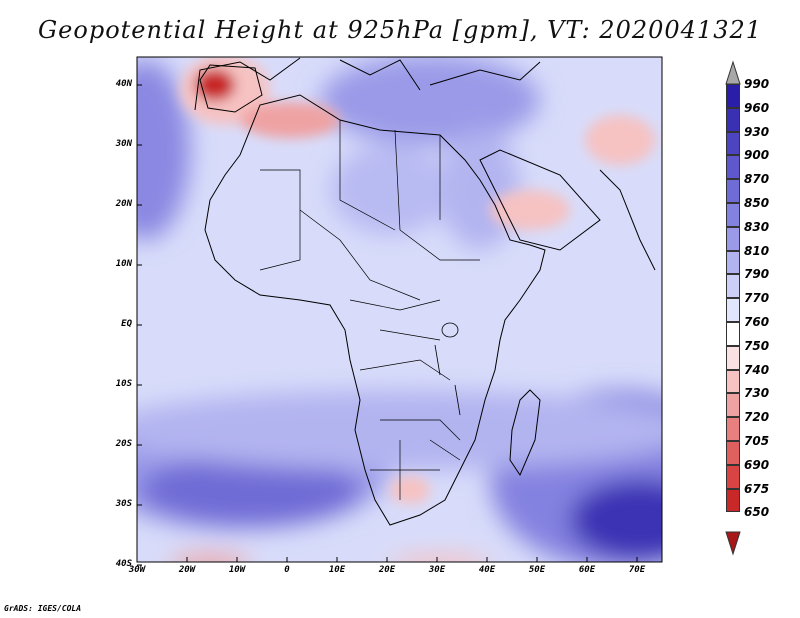 The image size is (800, 618). What do you see at coordinates (287, 570) in the screenshot?
I see `lon-tick-label: 0` at bounding box center [287, 570].